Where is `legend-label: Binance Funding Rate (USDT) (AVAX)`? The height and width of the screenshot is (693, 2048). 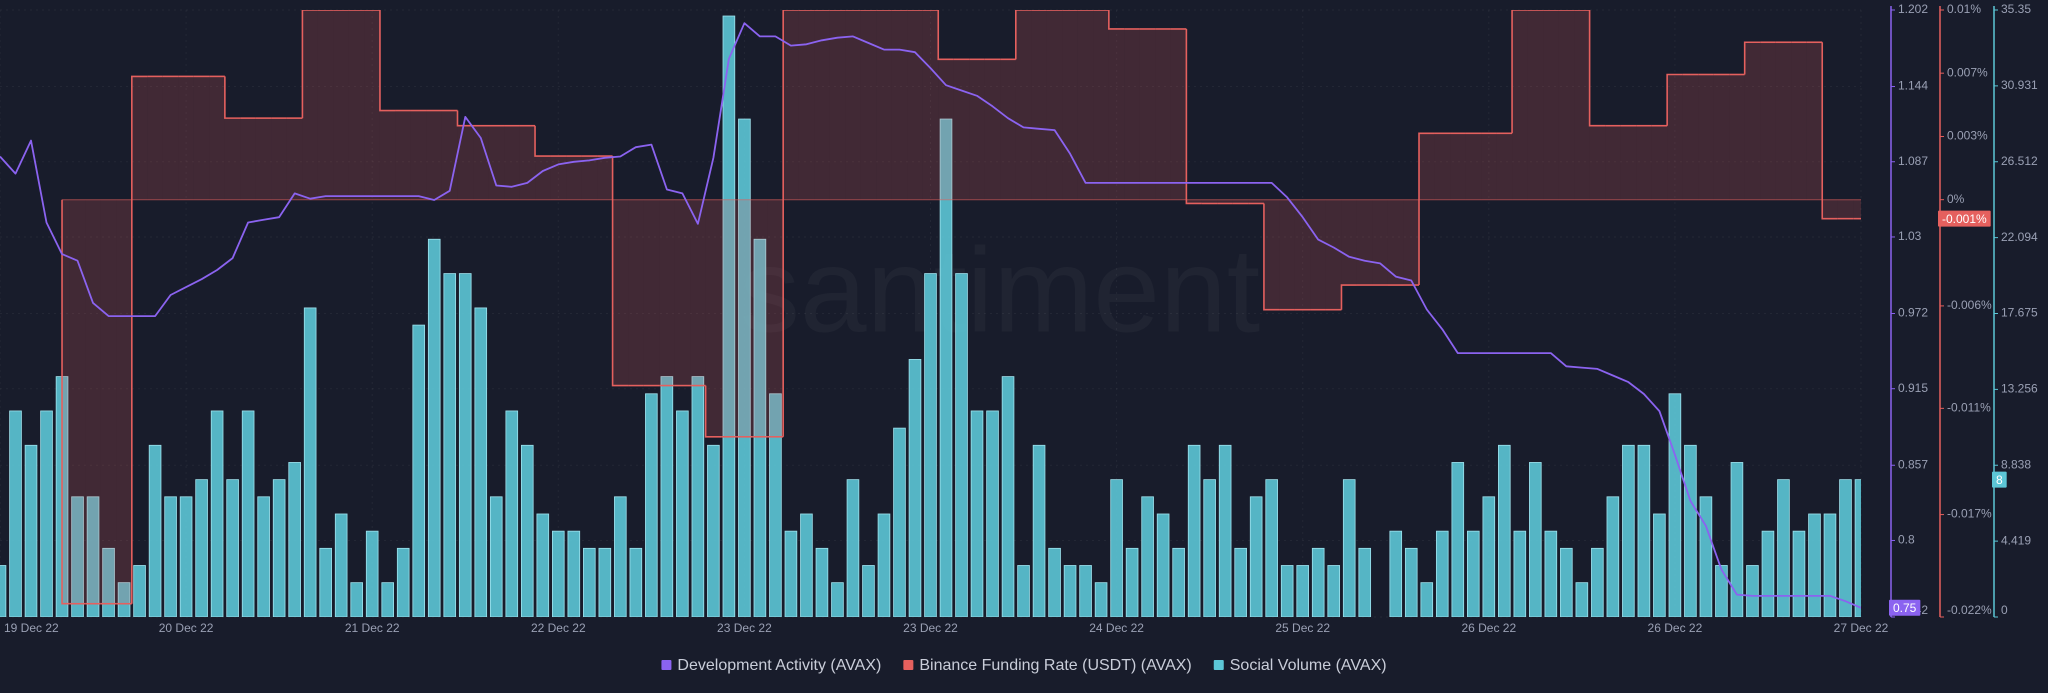
legend-label: Binance Funding Rate (USDT) (AVAX) is located at coordinates (1055, 665).